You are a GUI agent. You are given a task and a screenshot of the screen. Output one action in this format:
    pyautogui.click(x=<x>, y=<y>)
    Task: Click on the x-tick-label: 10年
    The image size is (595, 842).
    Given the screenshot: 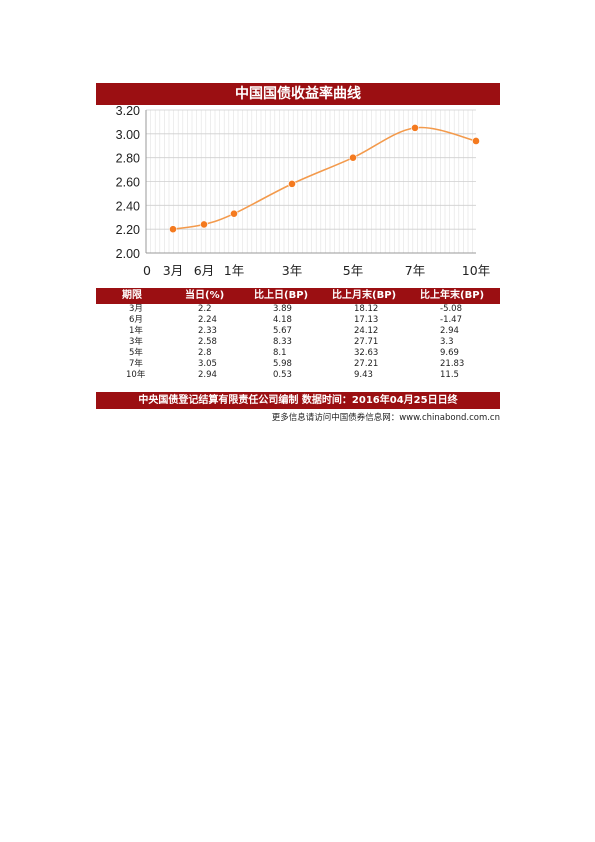 What is the action you would take?
    pyautogui.click(x=476, y=270)
    